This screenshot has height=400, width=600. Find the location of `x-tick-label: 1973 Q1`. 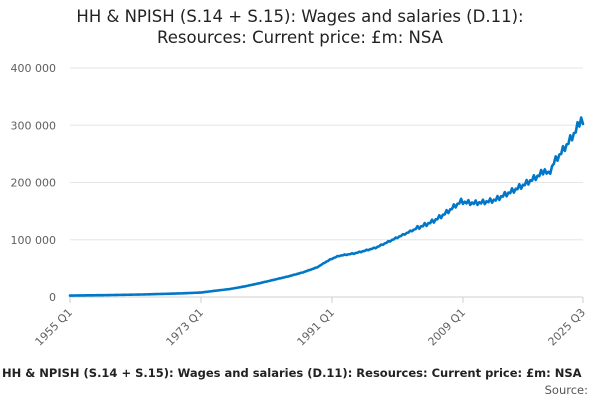

x-tick-label: 1973 Q1 is located at coordinates (185, 327).